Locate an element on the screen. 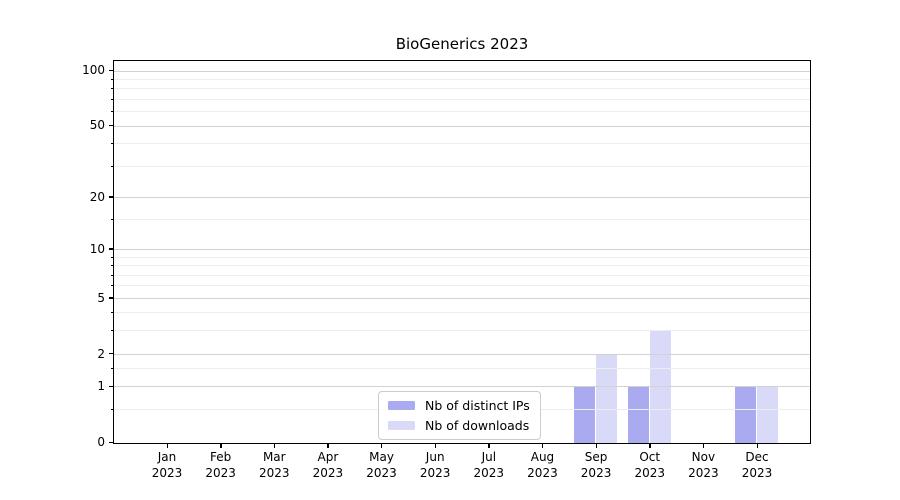 The height and width of the screenshot is (500, 900). chart-title: BioGenerics 2023 is located at coordinates (462, 44).